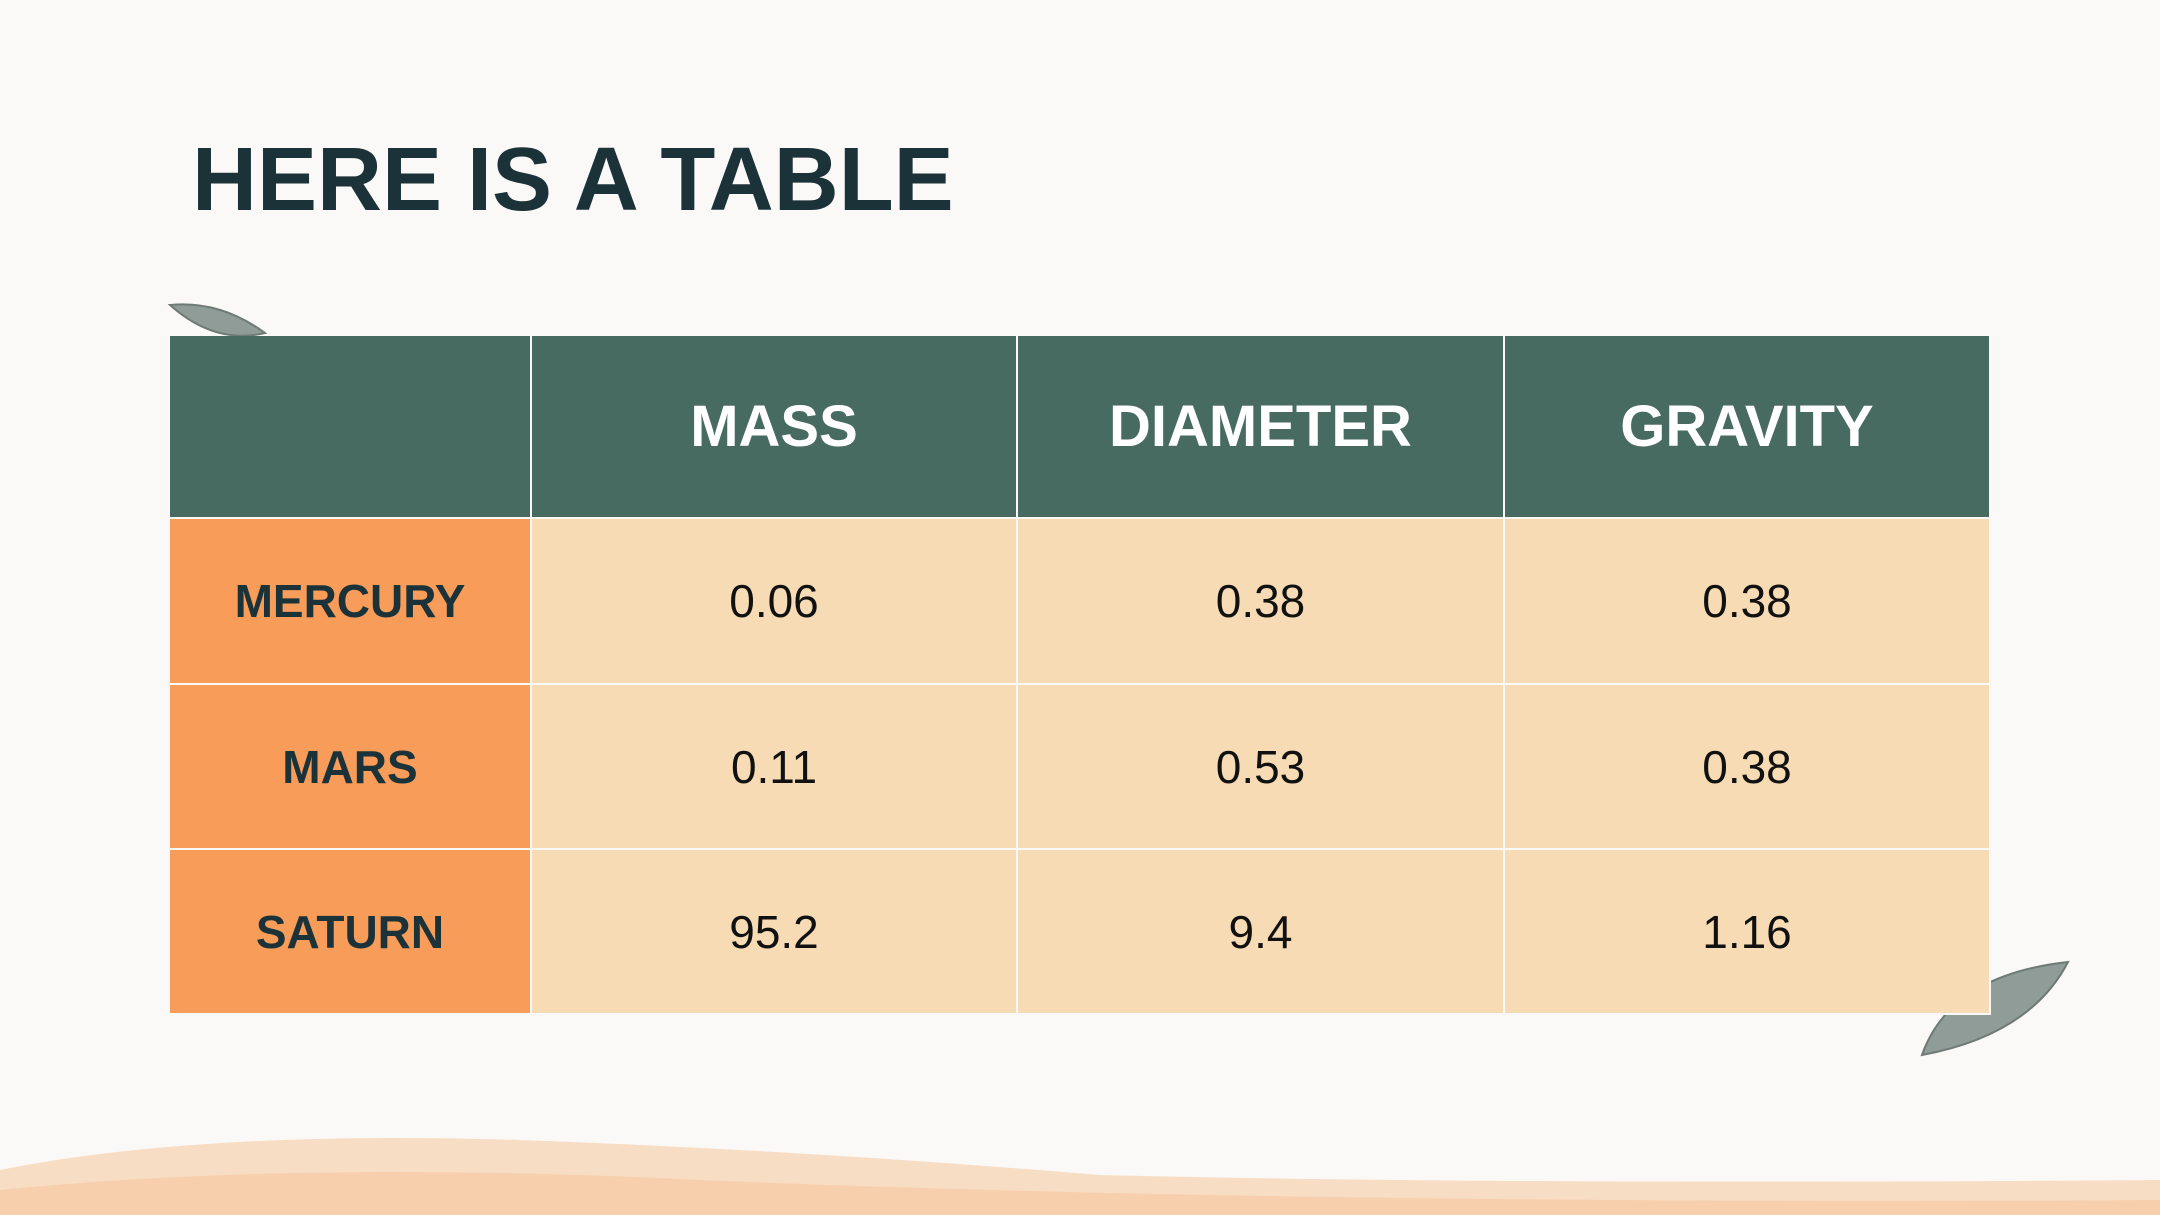 This screenshot has width=2160, height=1215. Describe the element at coordinates (351, 427) in the screenshot. I see `corner-cell` at that location.